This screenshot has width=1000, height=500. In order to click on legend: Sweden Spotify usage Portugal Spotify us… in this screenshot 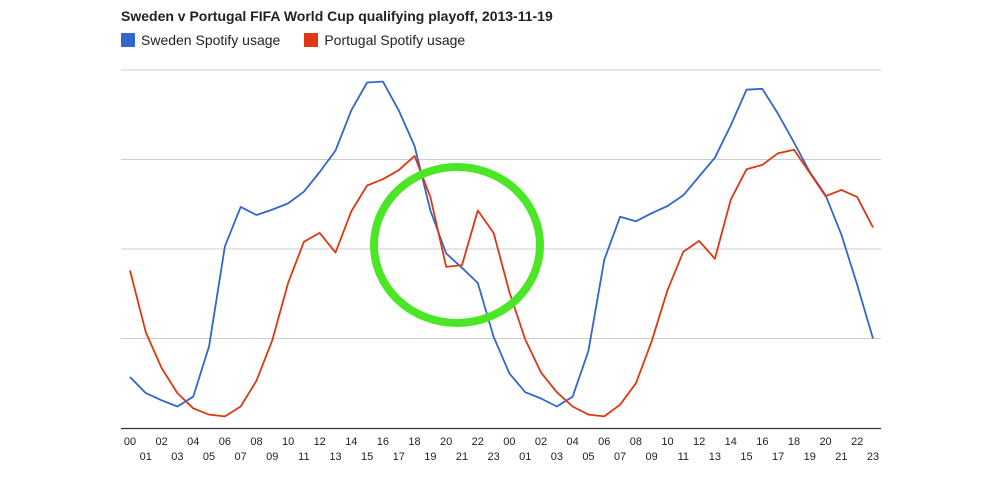, I will do `click(305, 40)`.